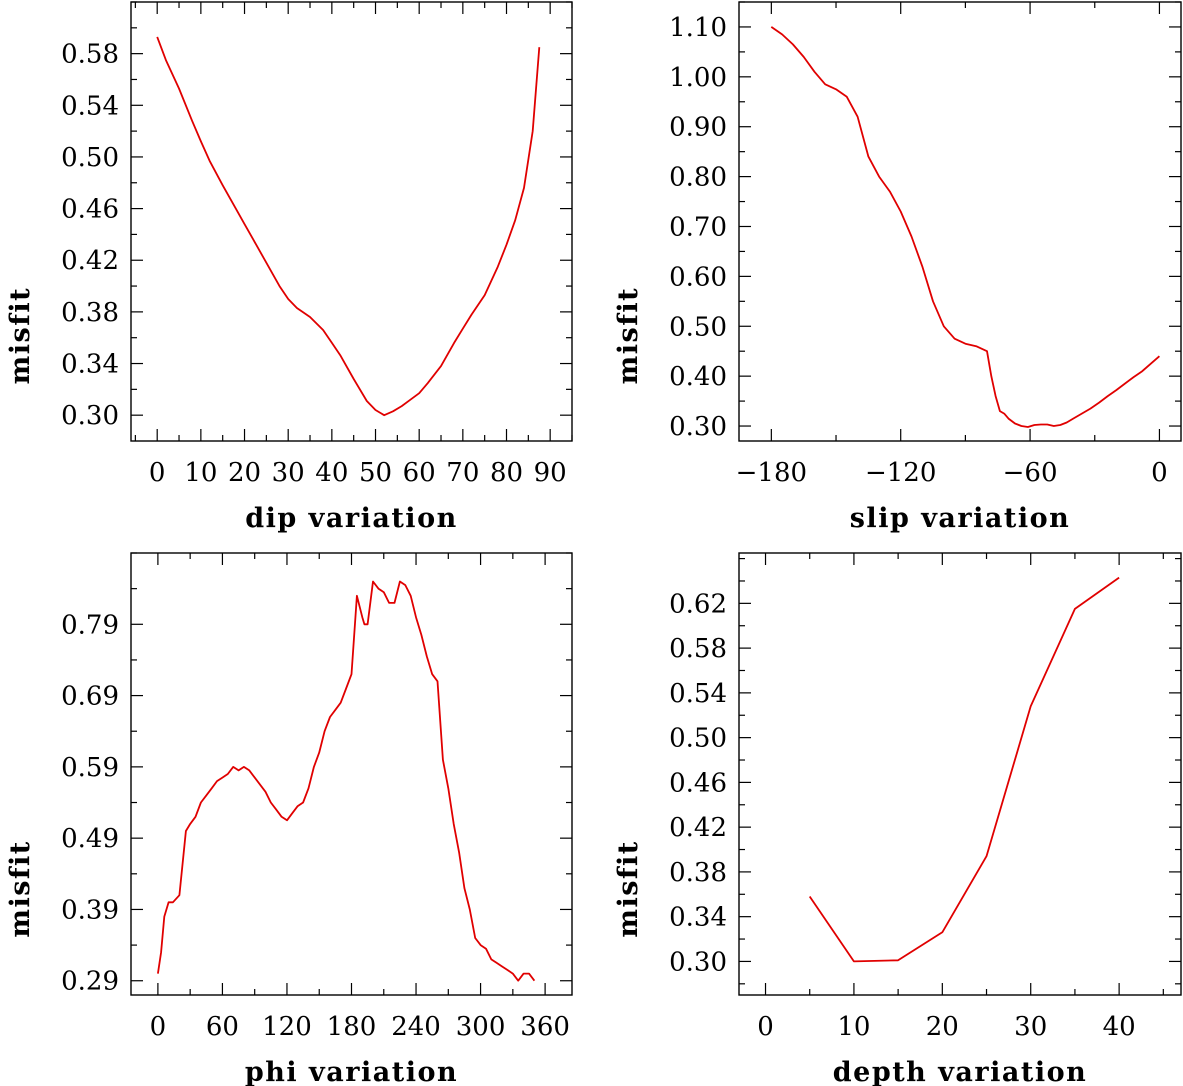 The height and width of the screenshot is (1086, 1183). I want to click on dip-x-tick-label: 0, so click(157, 473).